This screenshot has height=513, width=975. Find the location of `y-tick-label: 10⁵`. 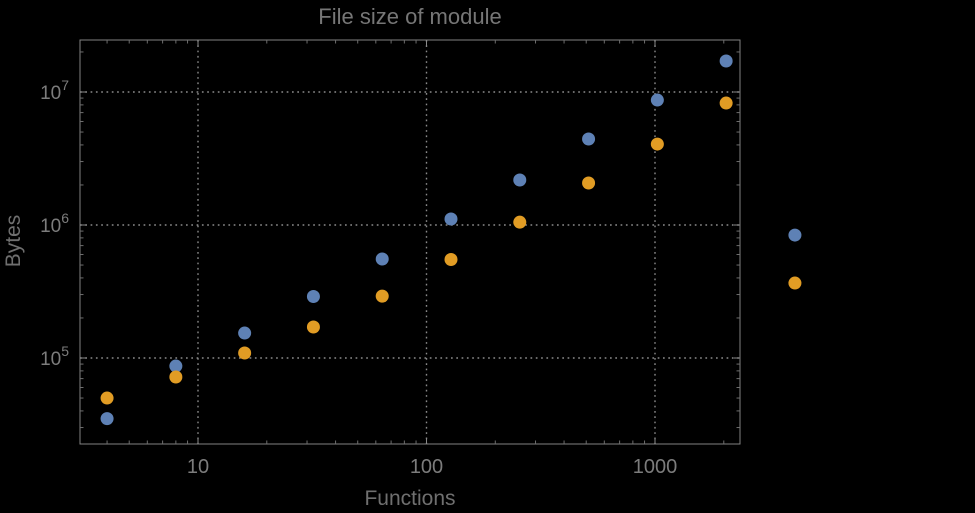

y-tick-label: 10⁵ is located at coordinates (54, 356).